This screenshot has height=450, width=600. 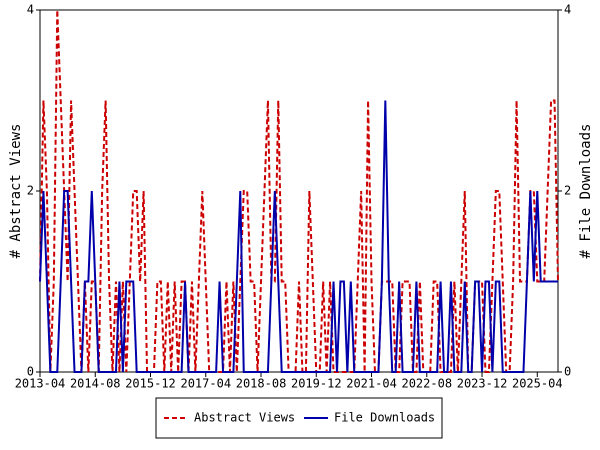 What do you see at coordinates (150, 384) in the screenshot?
I see `x-tick-label: 2015-12` at bounding box center [150, 384].